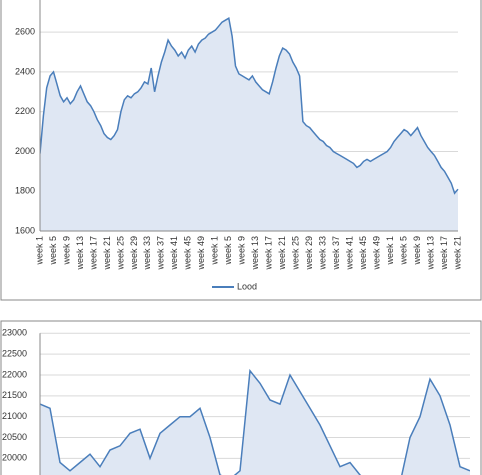 The height and width of the screenshot is (475, 482). Describe the element at coordinates (14, 395) in the screenshot. I see `y-tick-label: 21500` at that location.